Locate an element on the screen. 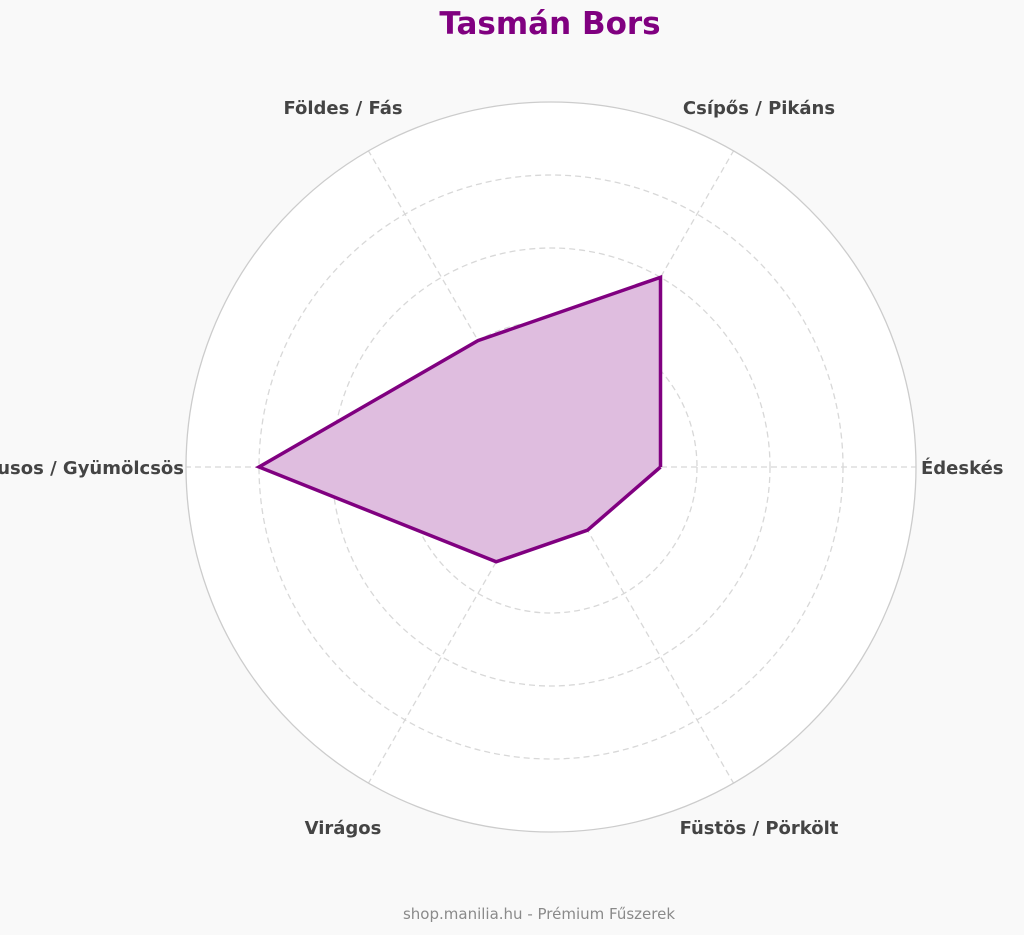 The image size is (1024, 935). axis-label: Citrusos / Gyümölcsös is located at coordinates (92, 468).